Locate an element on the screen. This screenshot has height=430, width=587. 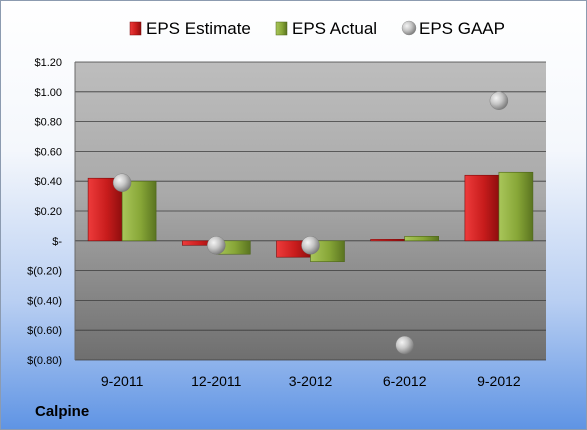
y-tick-label: $- is located at coordinates (57, 242).